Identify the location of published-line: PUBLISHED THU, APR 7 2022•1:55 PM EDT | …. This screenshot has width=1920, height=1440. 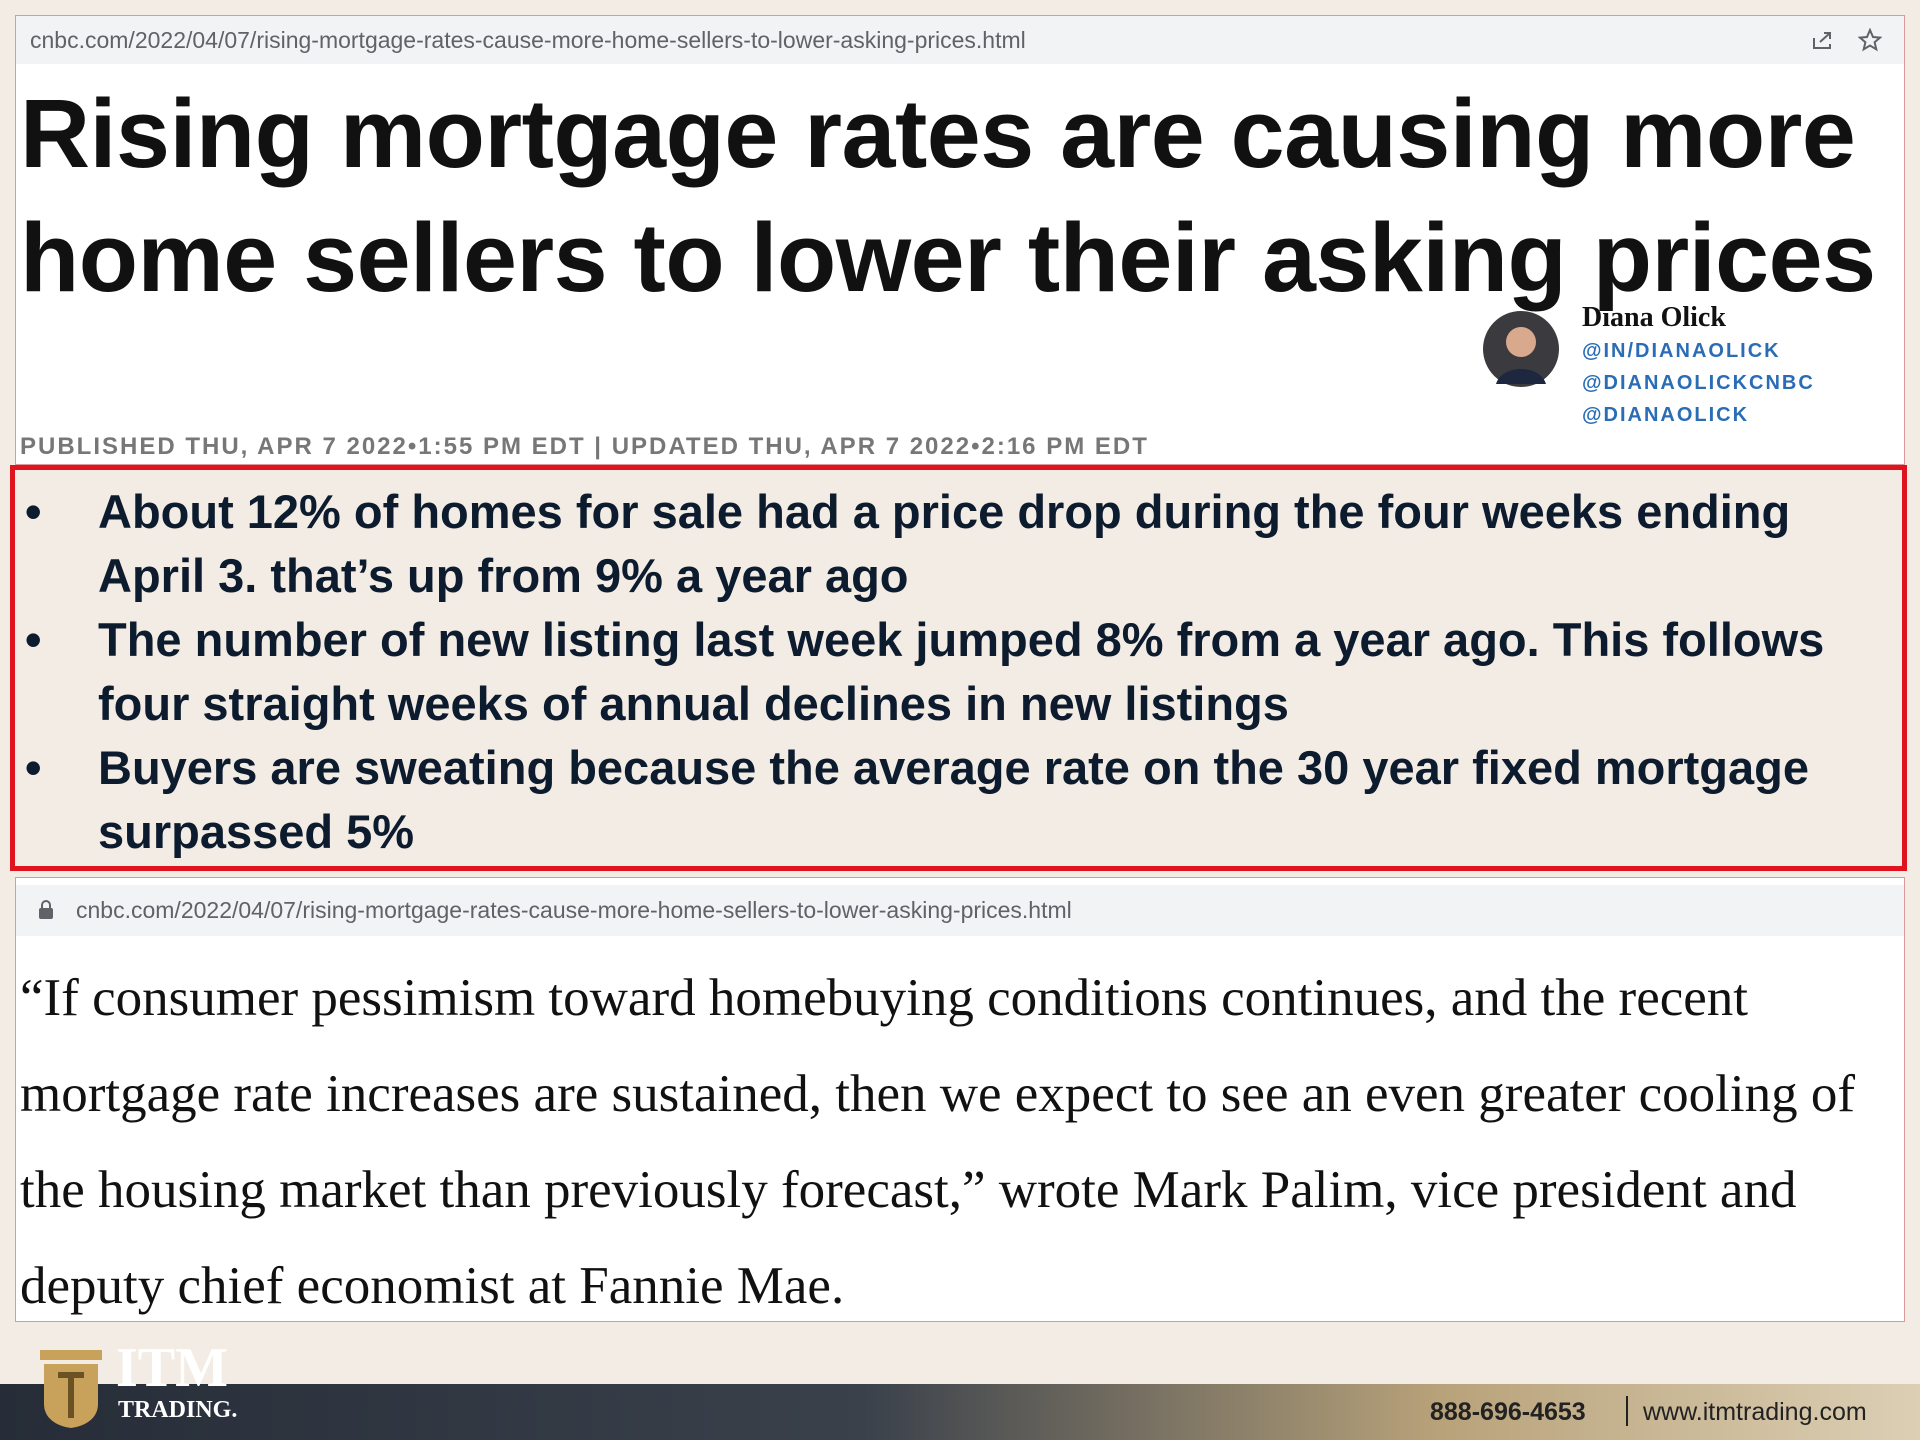
(584, 446).